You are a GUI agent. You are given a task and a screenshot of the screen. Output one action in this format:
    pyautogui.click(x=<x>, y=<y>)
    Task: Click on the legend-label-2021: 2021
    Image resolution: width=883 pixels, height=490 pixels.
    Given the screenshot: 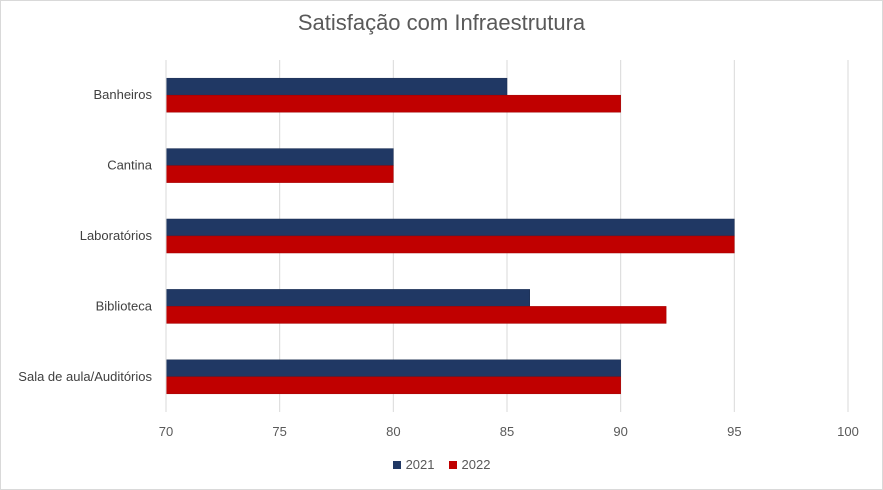 What is the action you would take?
    pyautogui.click(x=420, y=464)
    